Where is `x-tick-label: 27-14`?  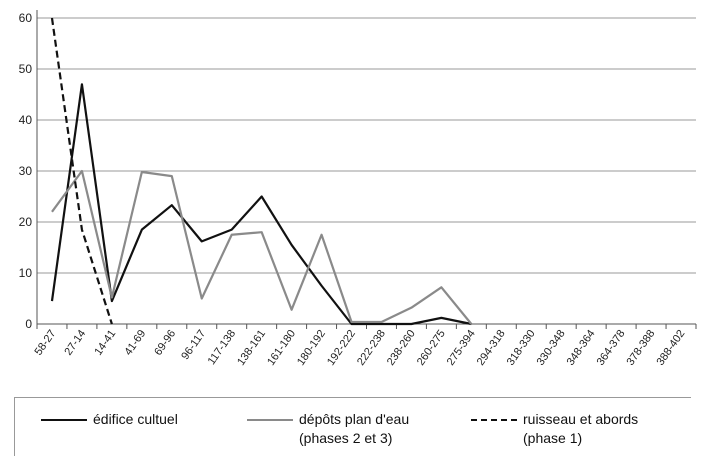
x-tick-label: 27-14 is located at coordinates (75, 343).